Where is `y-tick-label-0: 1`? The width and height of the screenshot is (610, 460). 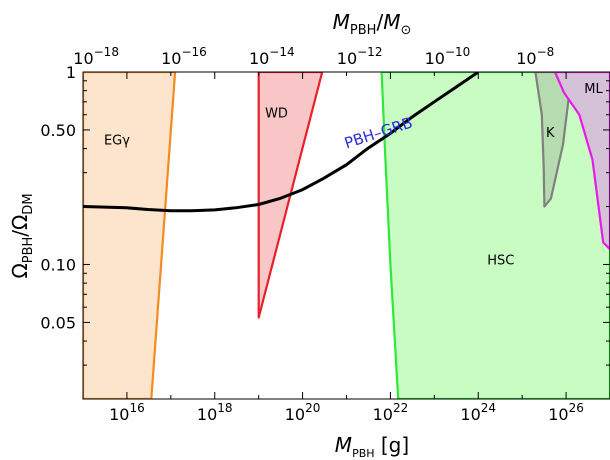
y-tick-label-0: 1 is located at coordinates (71, 72).